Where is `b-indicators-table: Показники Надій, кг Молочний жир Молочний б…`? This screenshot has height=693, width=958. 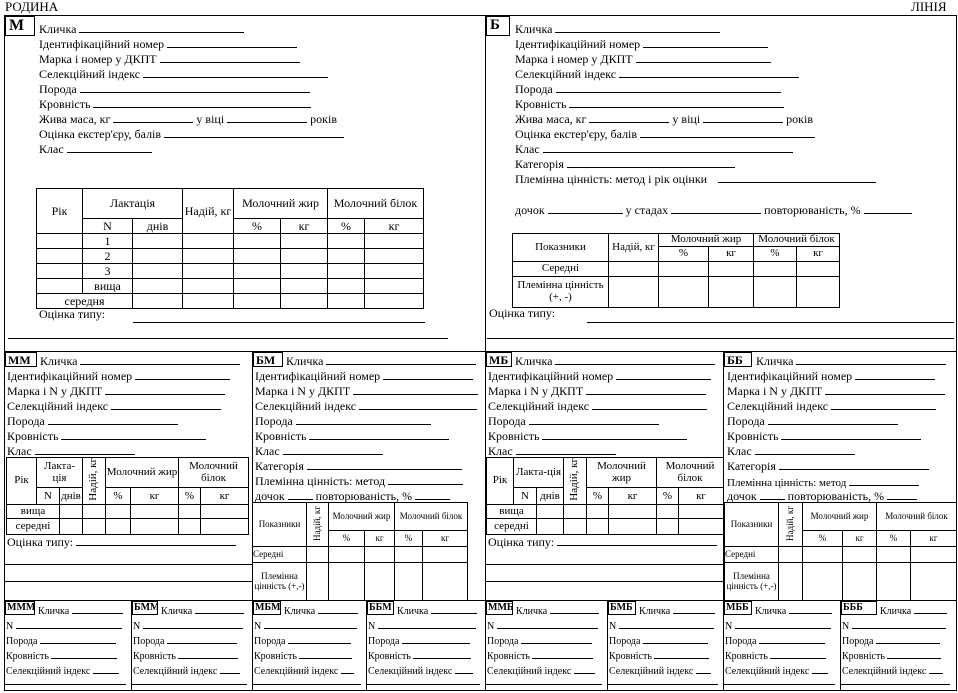
b-indicators-table: Показники Надій, кг Молочний жир Молочний б… is located at coordinates (676, 270).